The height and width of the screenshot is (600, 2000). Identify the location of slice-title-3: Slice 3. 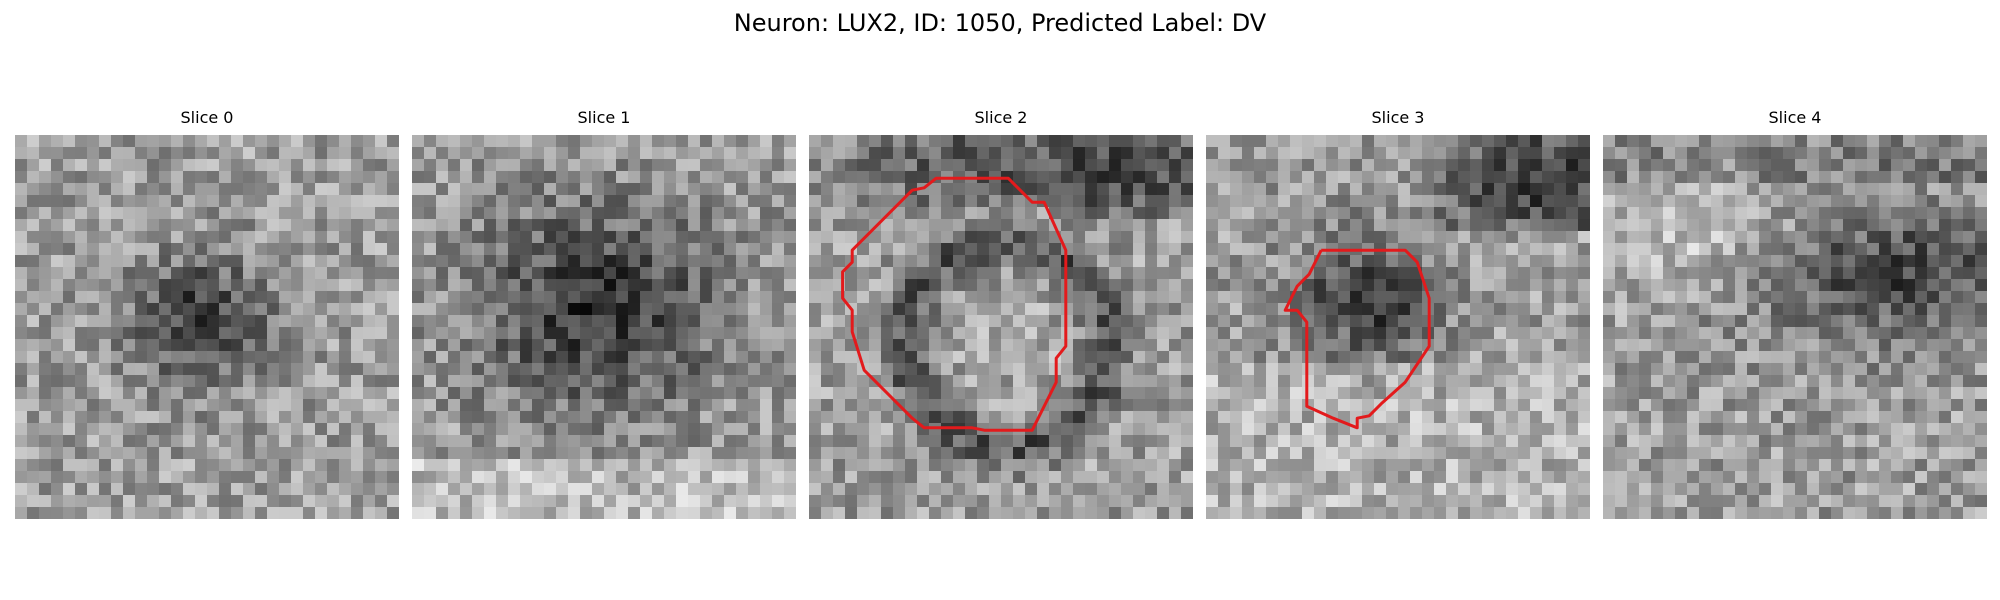
(1398, 118).